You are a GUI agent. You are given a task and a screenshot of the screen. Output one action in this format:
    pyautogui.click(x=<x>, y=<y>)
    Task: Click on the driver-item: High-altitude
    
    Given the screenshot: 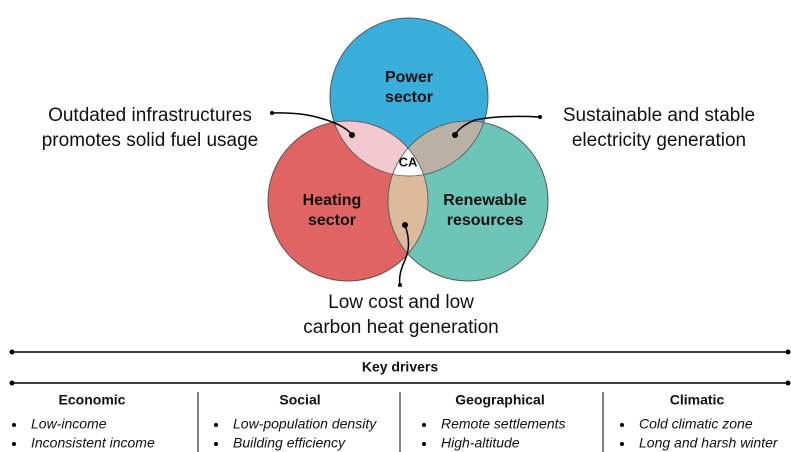 What is the action you would take?
    pyautogui.click(x=480, y=443)
    